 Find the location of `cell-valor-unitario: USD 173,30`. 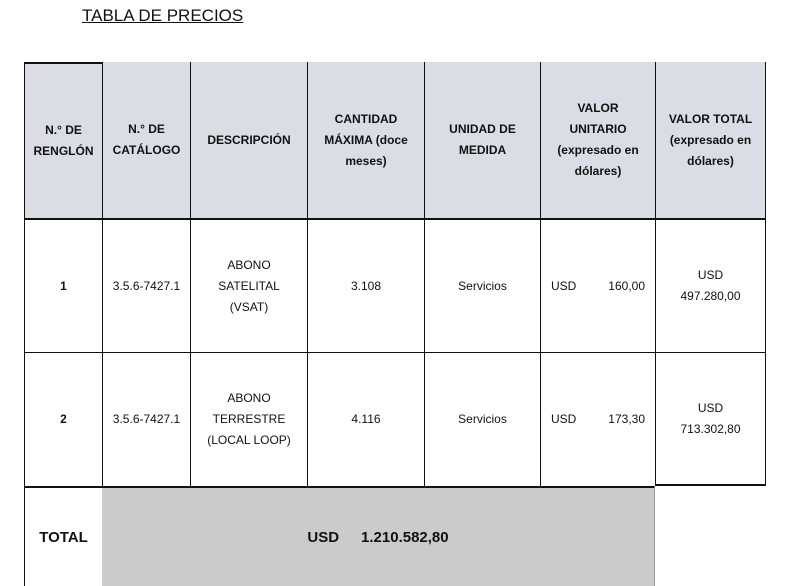

cell-valor-unitario: USD 173,30 is located at coordinates (597, 419).